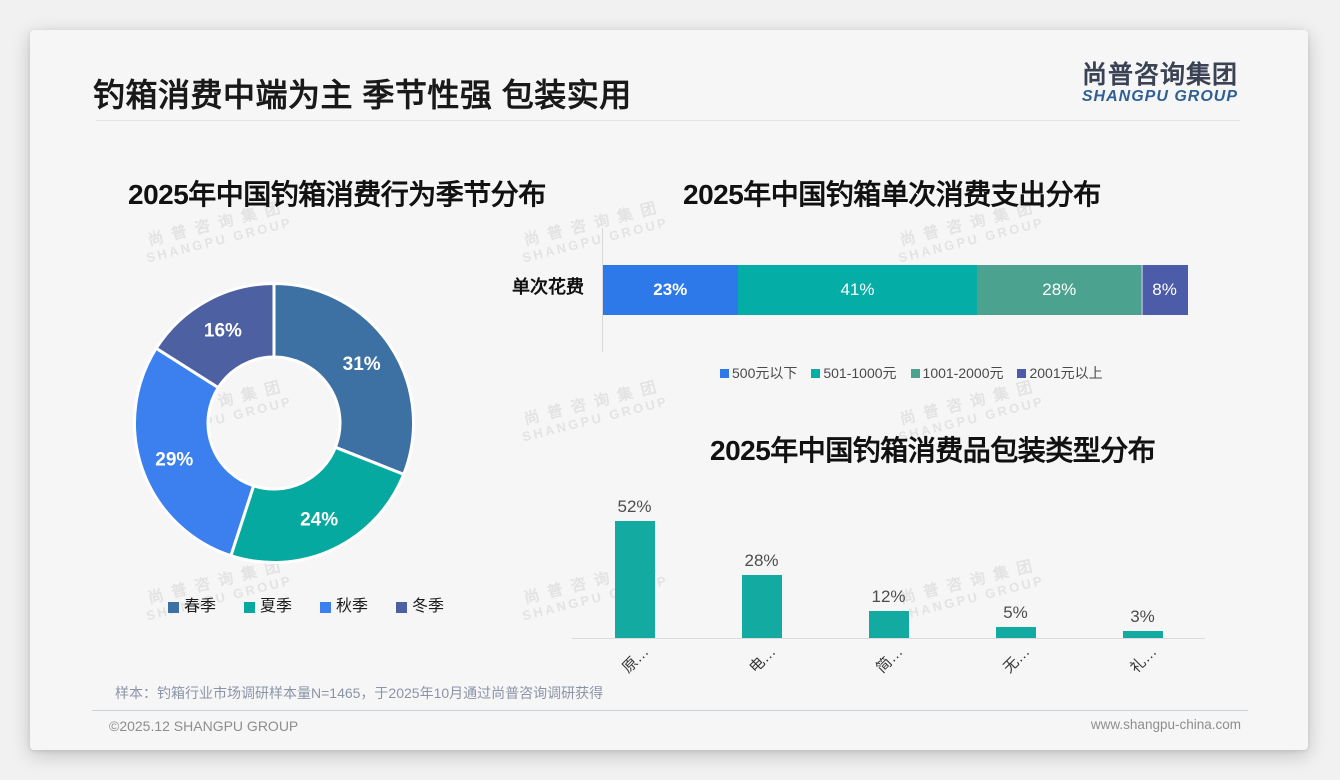 The image size is (1340, 780). I want to click on donut-slice-label: 31%, so click(362, 364).